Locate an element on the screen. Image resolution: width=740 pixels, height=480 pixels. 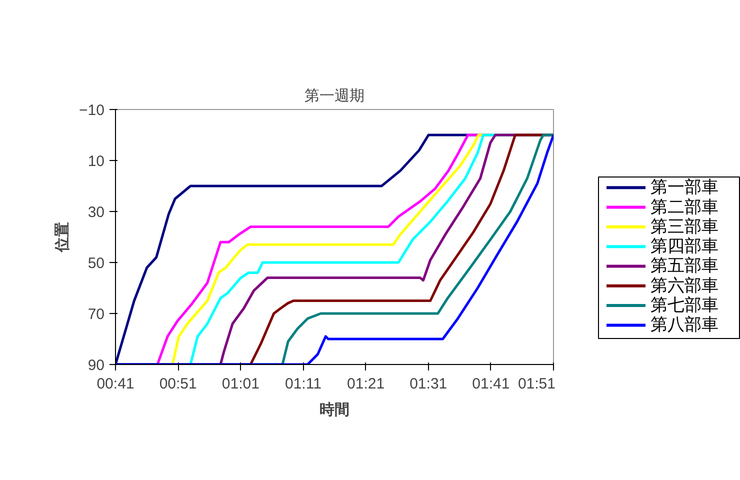
x-tick-label: 00:41 is located at coordinates (115, 384).